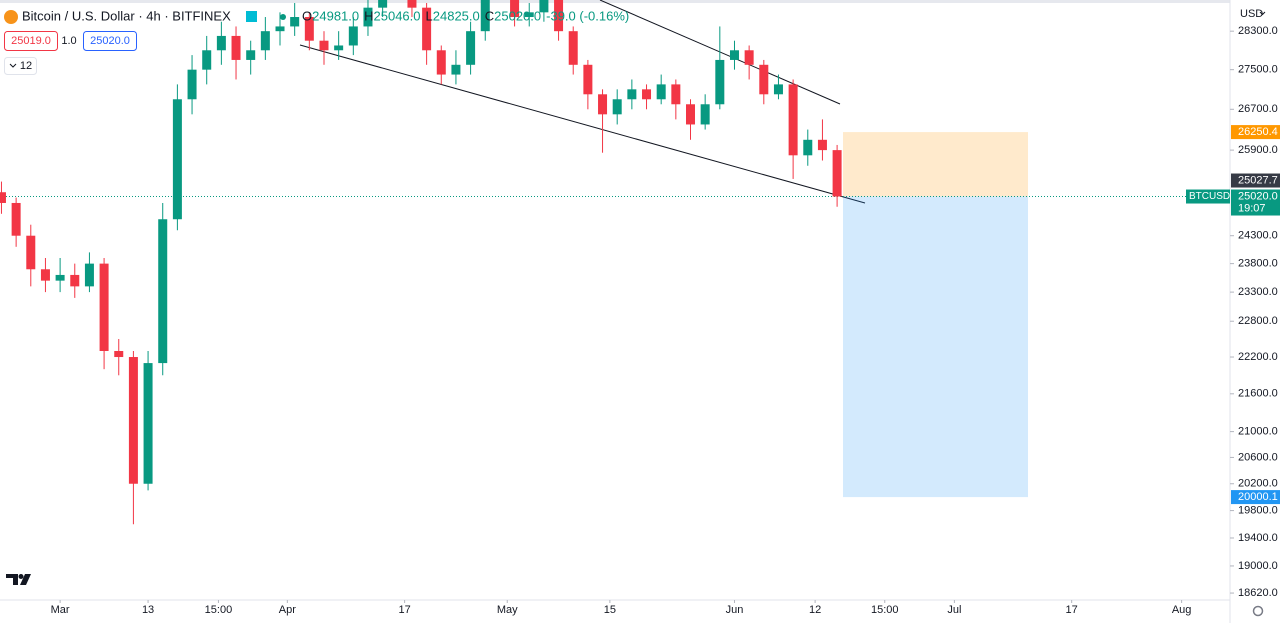 The image size is (1280, 628). What do you see at coordinates (1258, 236) in the screenshot?
I see `y-tick-label: 24300.0` at bounding box center [1258, 236].